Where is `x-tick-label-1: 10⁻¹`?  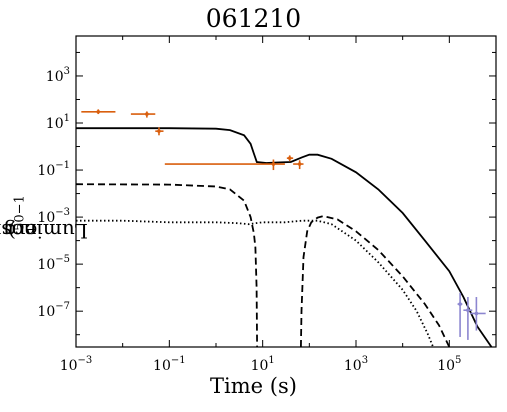
x-tick-label-1: 10⁻¹ is located at coordinates (169, 364).